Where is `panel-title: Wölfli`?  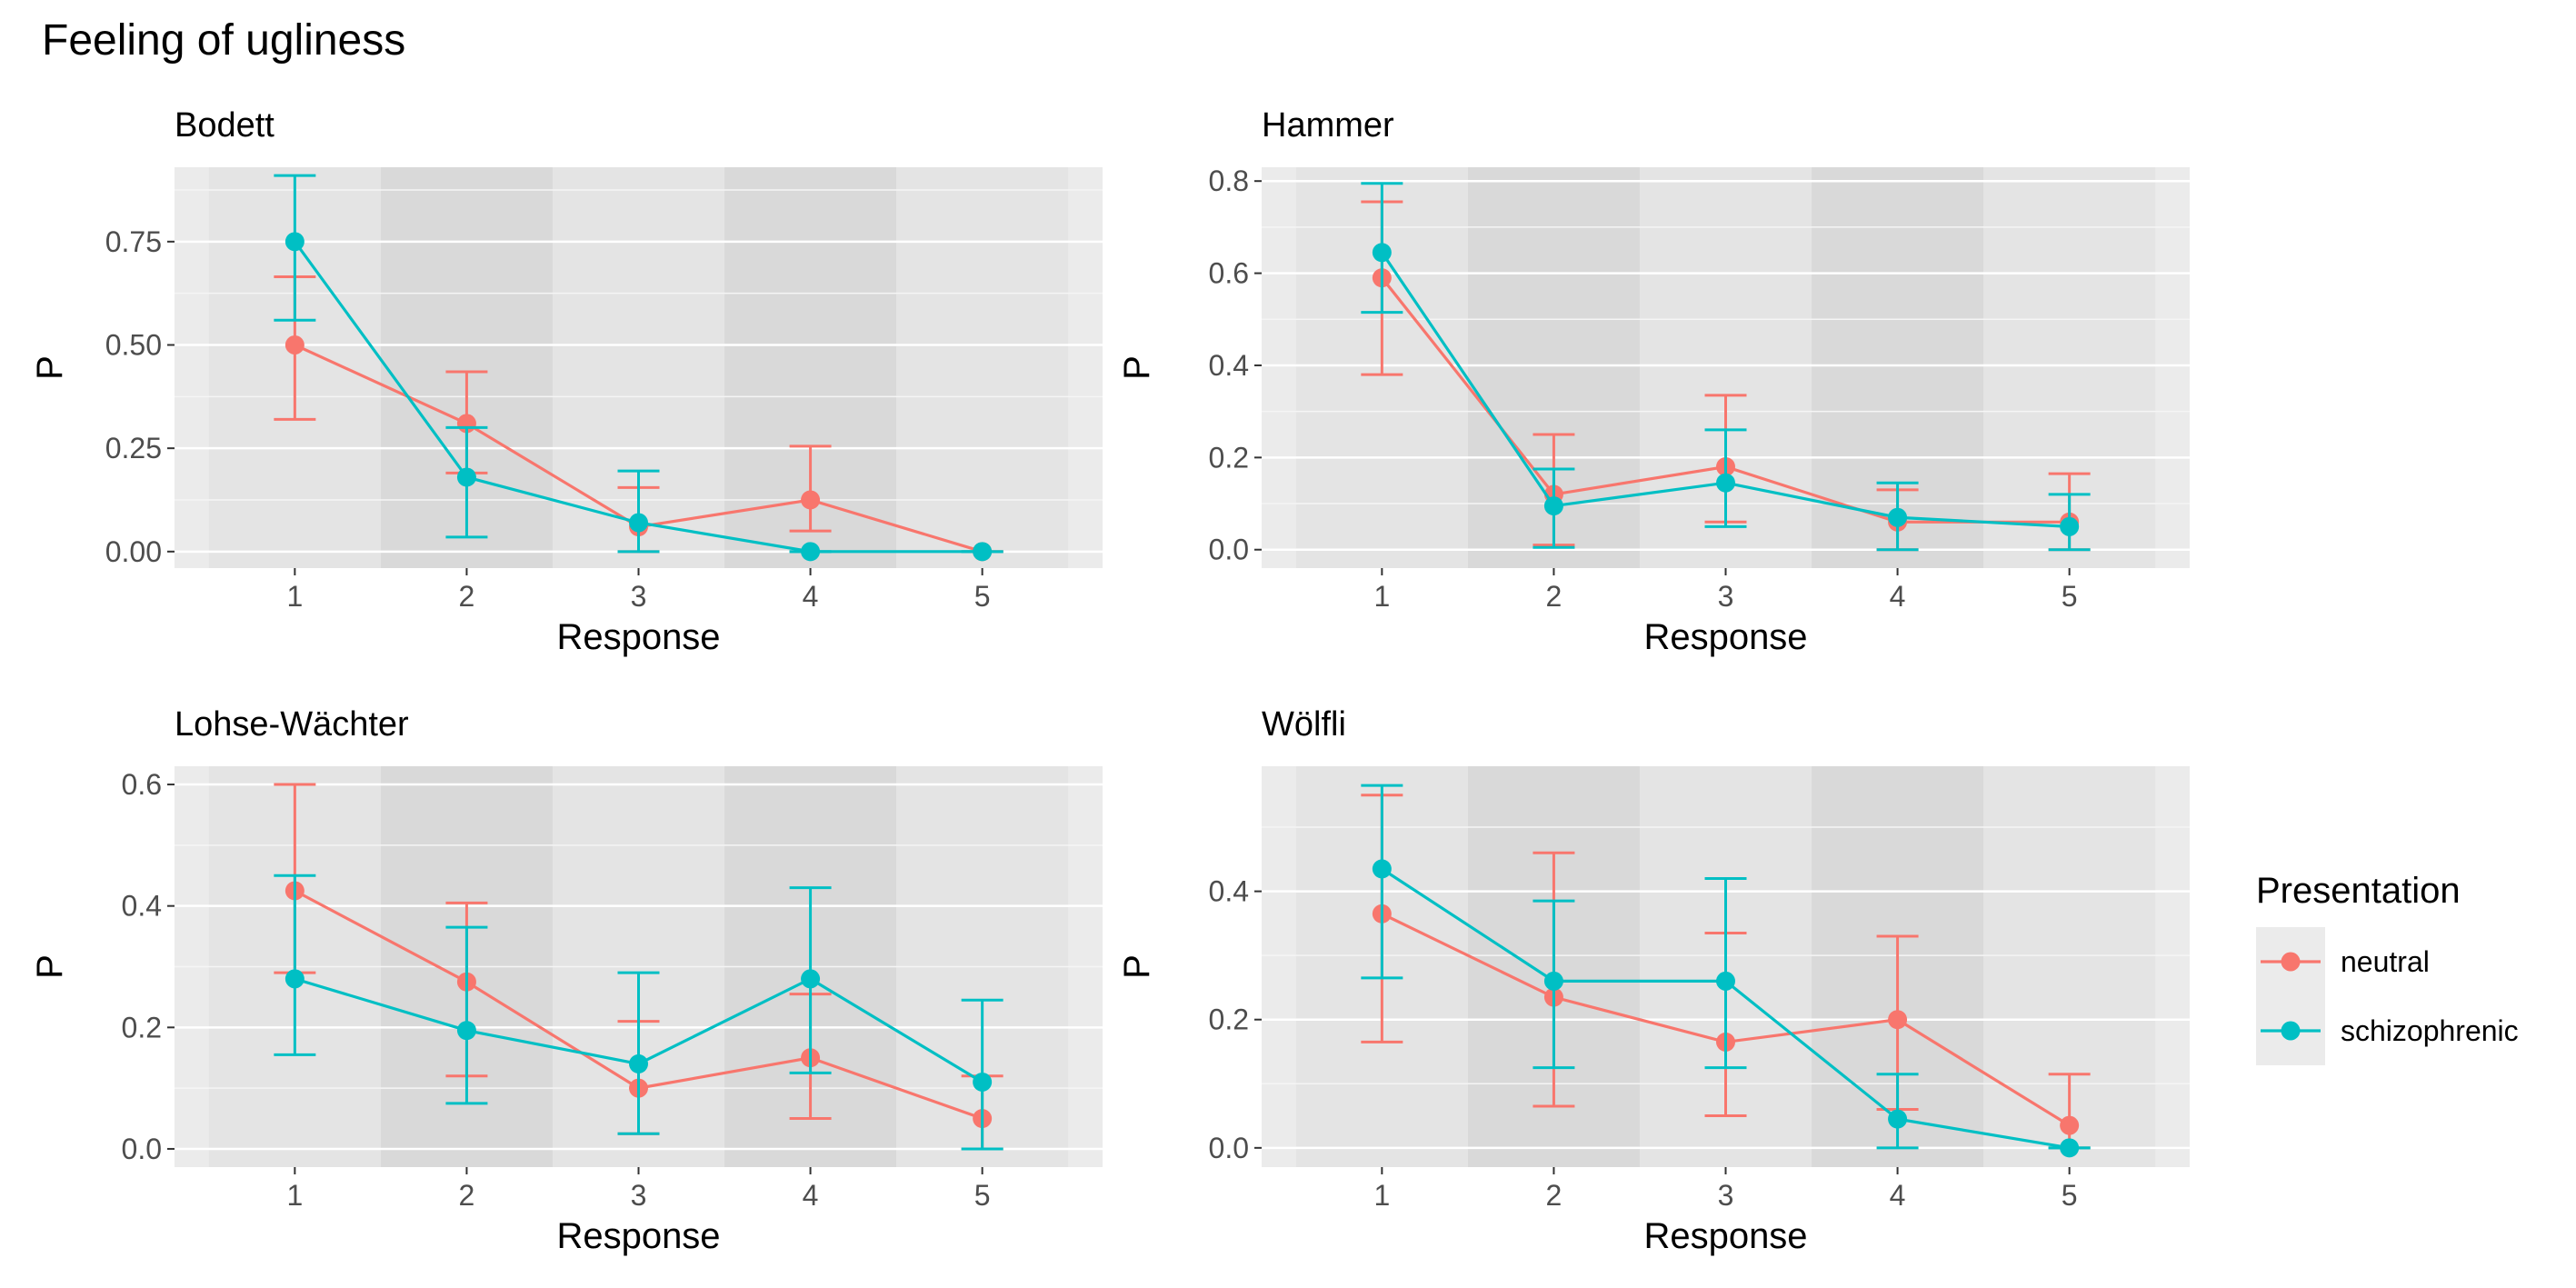
panel-title: Wölfli is located at coordinates (1304, 724).